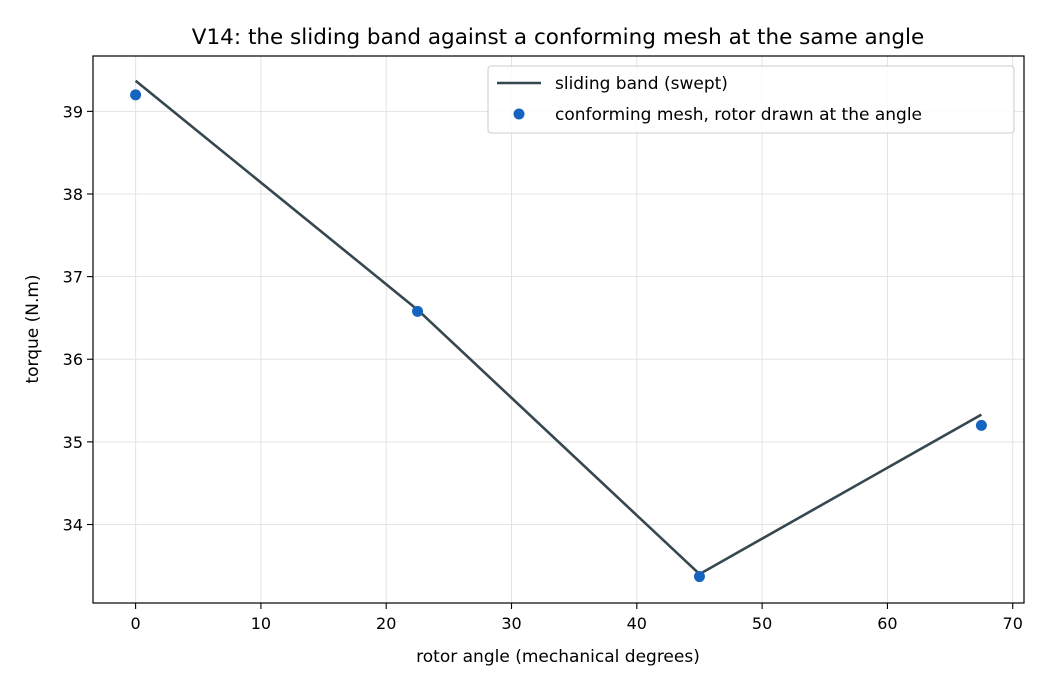  I want to click on x-tick-label: 20, so click(386, 623).